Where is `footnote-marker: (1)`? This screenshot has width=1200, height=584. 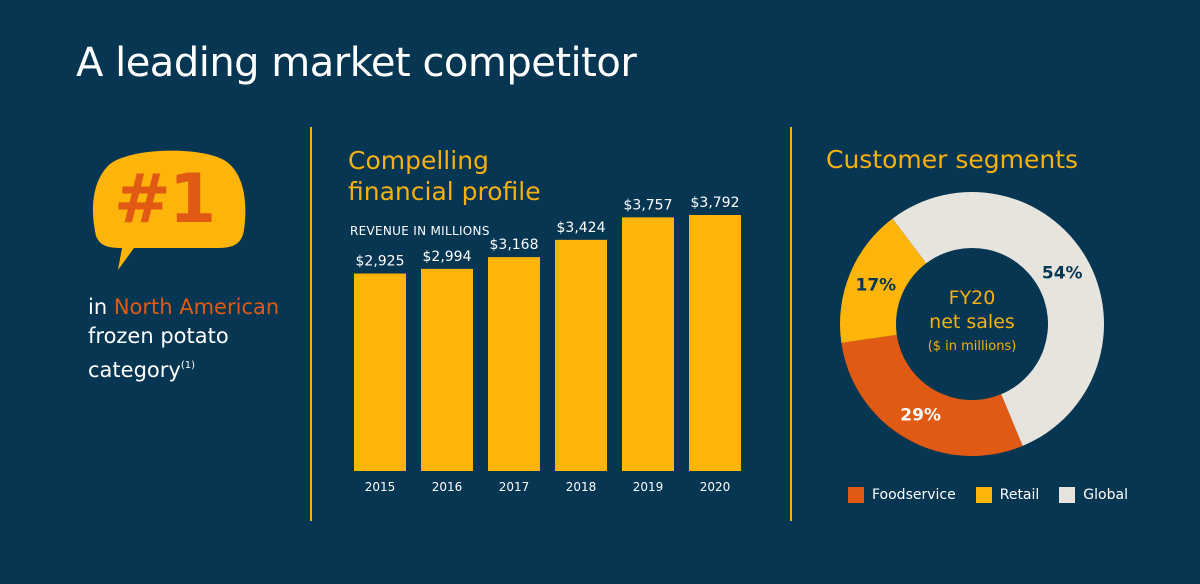
footnote-marker: (1) is located at coordinates (187, 365).